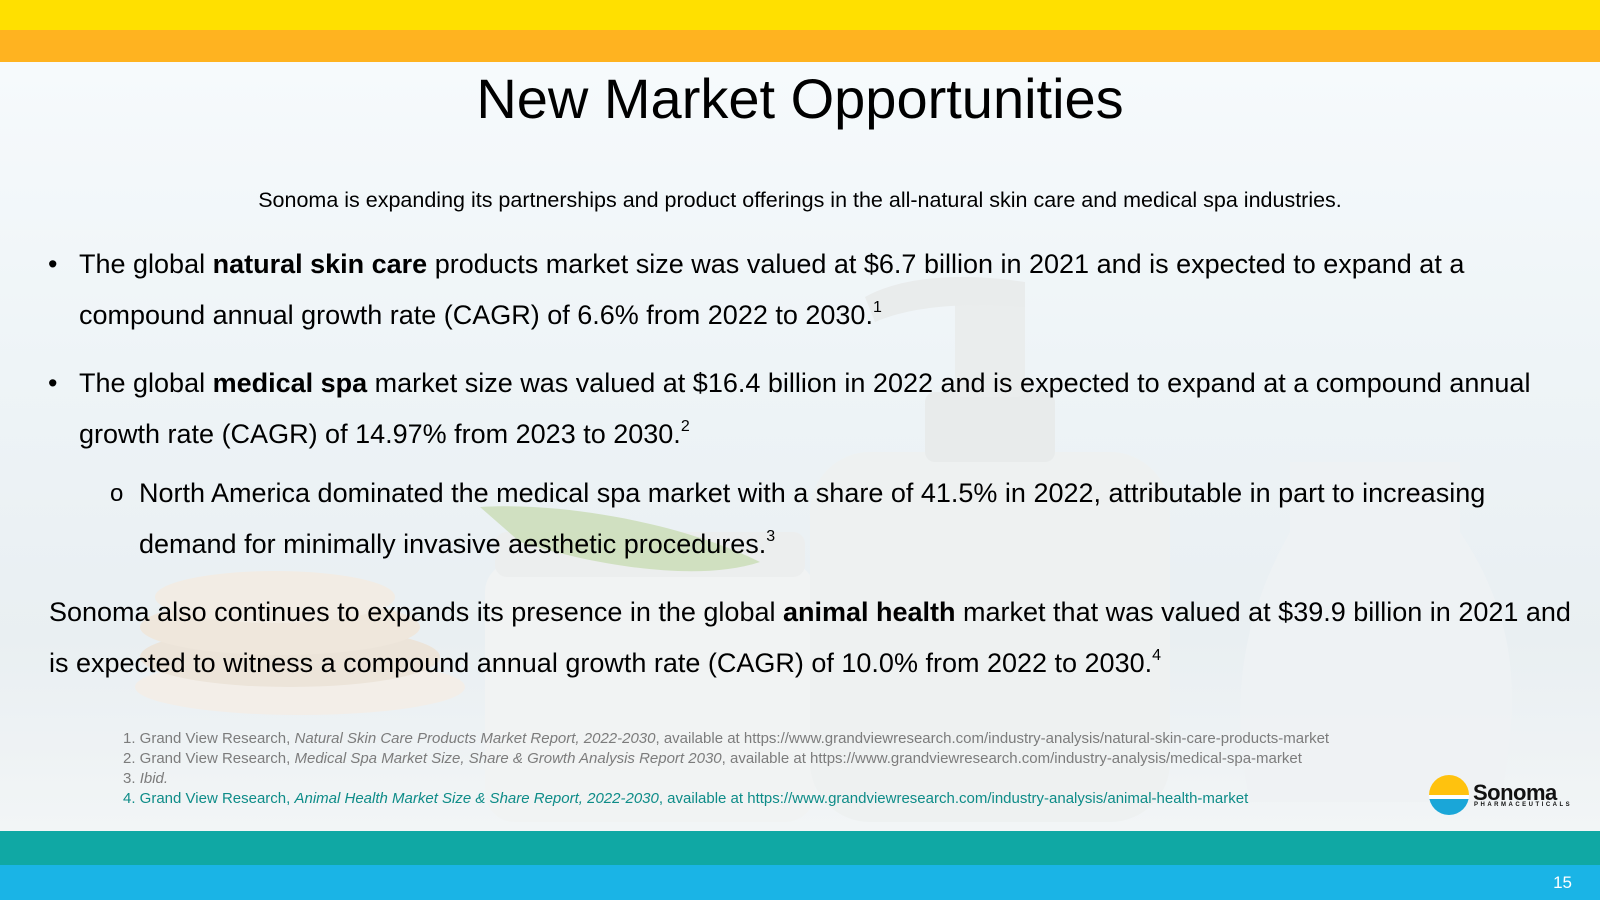  I want to click on sonoma-logo-icon, so click(1449, 795).